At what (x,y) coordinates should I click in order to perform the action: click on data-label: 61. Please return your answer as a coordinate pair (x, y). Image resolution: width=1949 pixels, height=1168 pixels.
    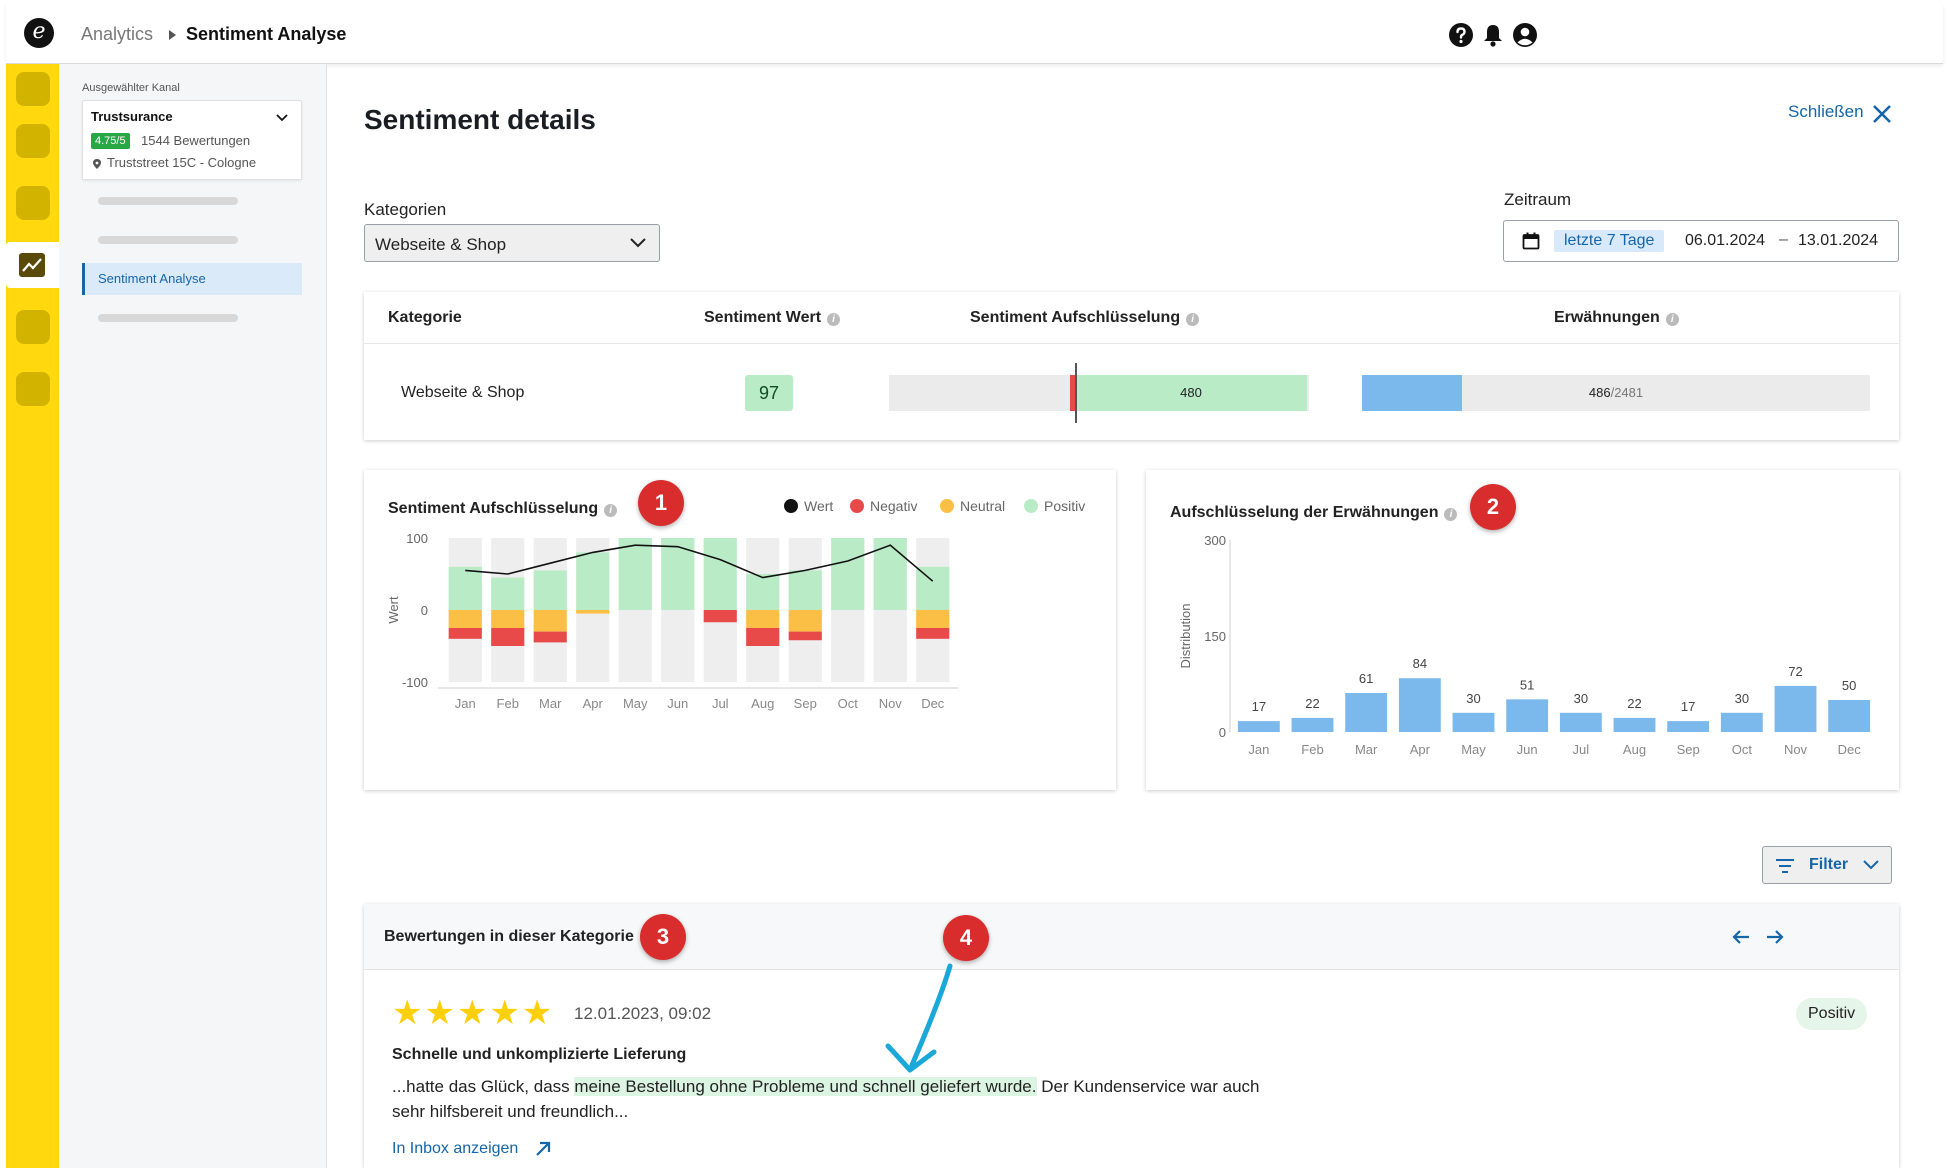
    Looking at the image, I should click on (1366, 678).